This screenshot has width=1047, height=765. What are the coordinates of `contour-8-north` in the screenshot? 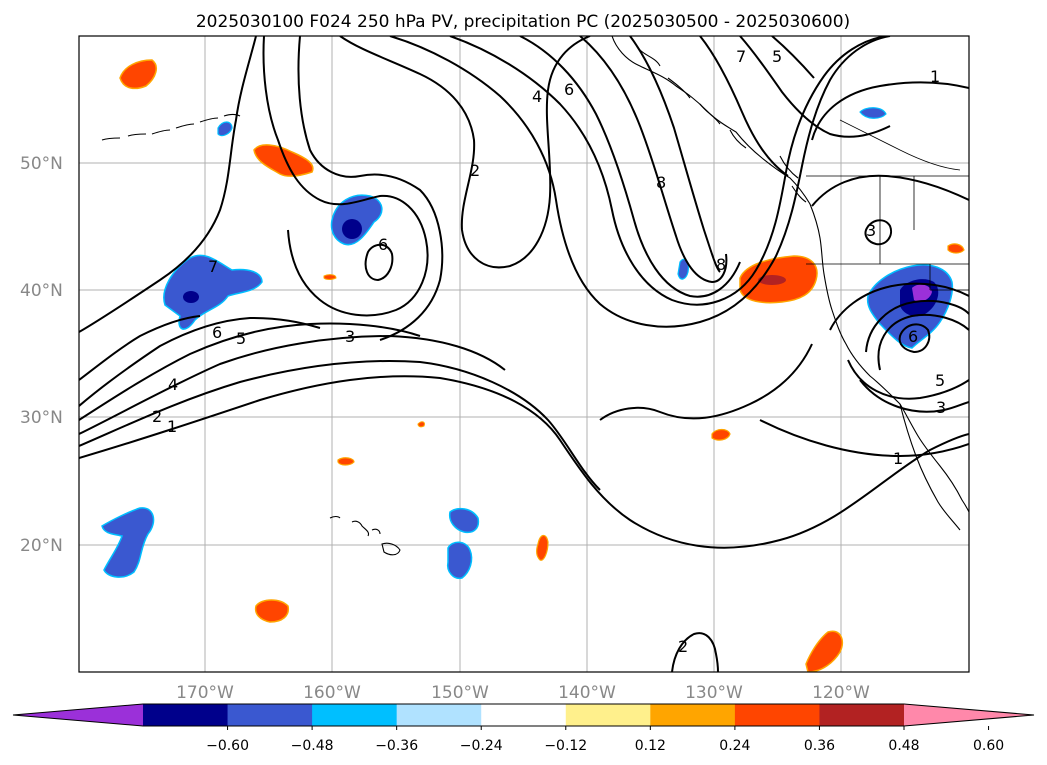 It's located at (744, 106).